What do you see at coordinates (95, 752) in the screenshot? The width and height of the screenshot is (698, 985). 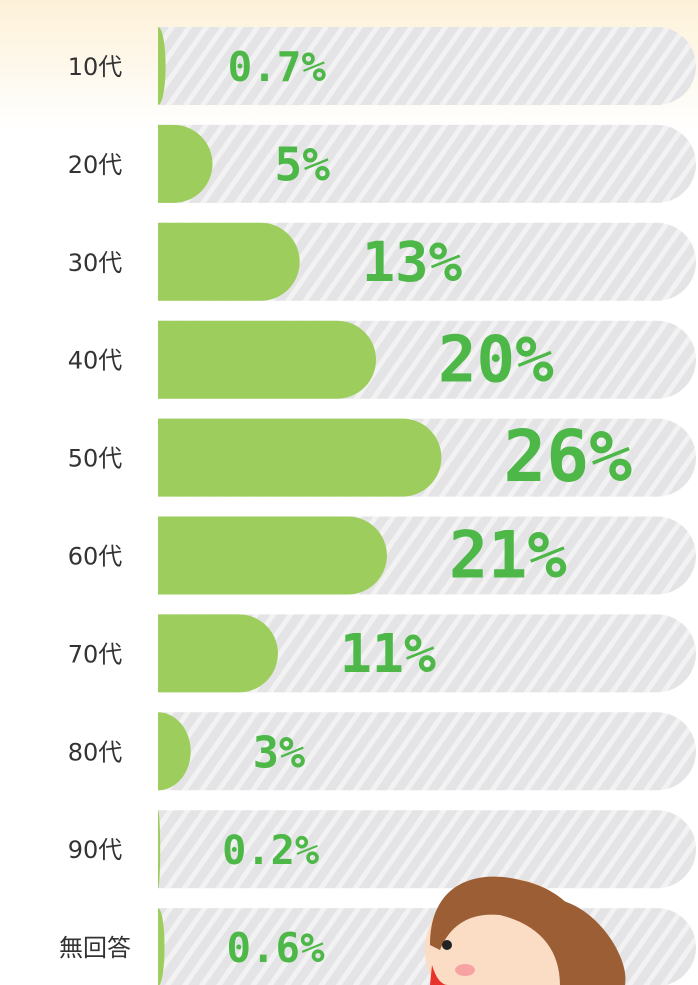 I see `category-label: 80代` at bounding box center [95, 752].